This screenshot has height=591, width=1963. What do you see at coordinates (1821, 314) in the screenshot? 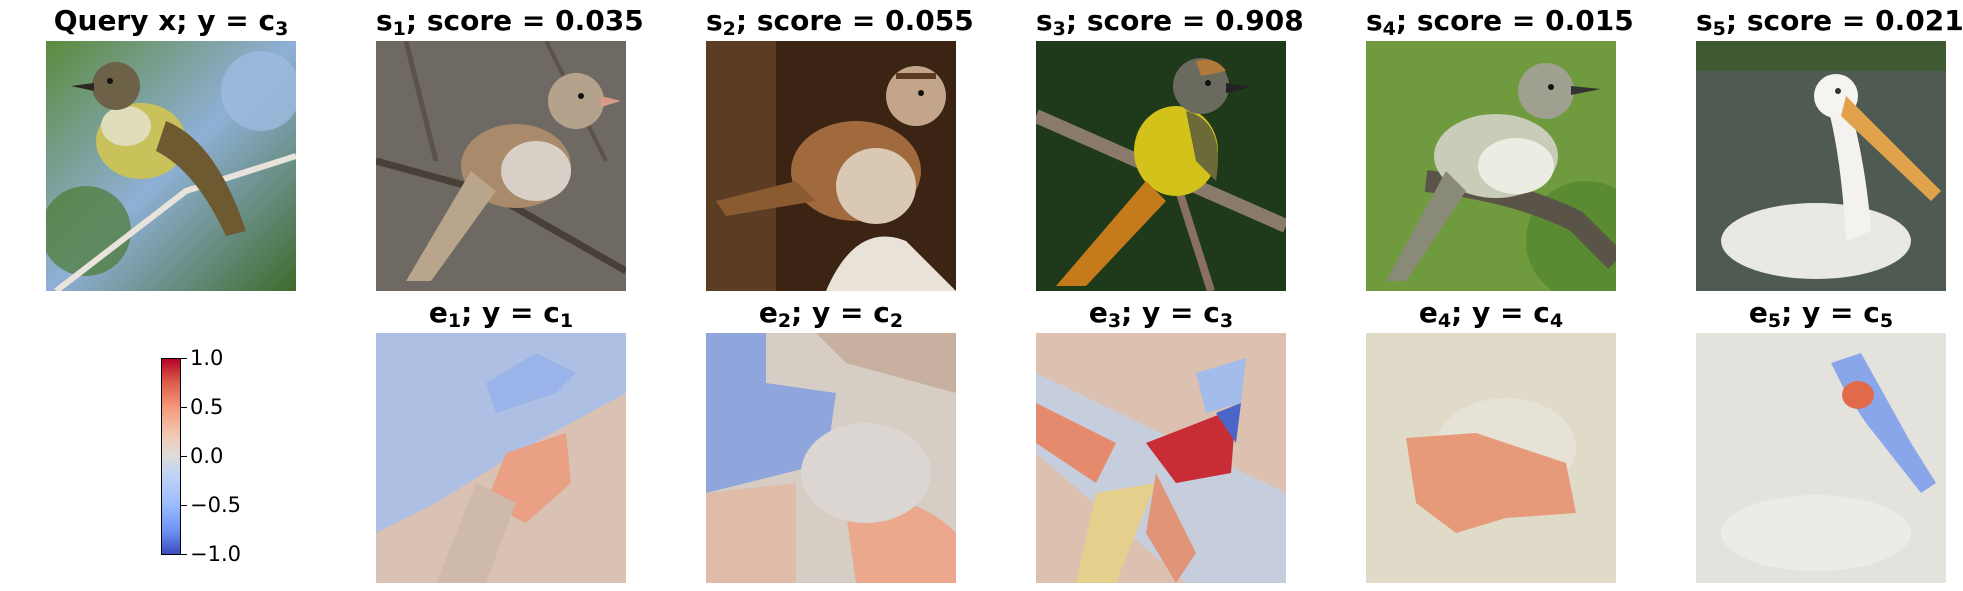
I see `explanation-title-5: e5; y = c5` at bounding box center [1821, 314].